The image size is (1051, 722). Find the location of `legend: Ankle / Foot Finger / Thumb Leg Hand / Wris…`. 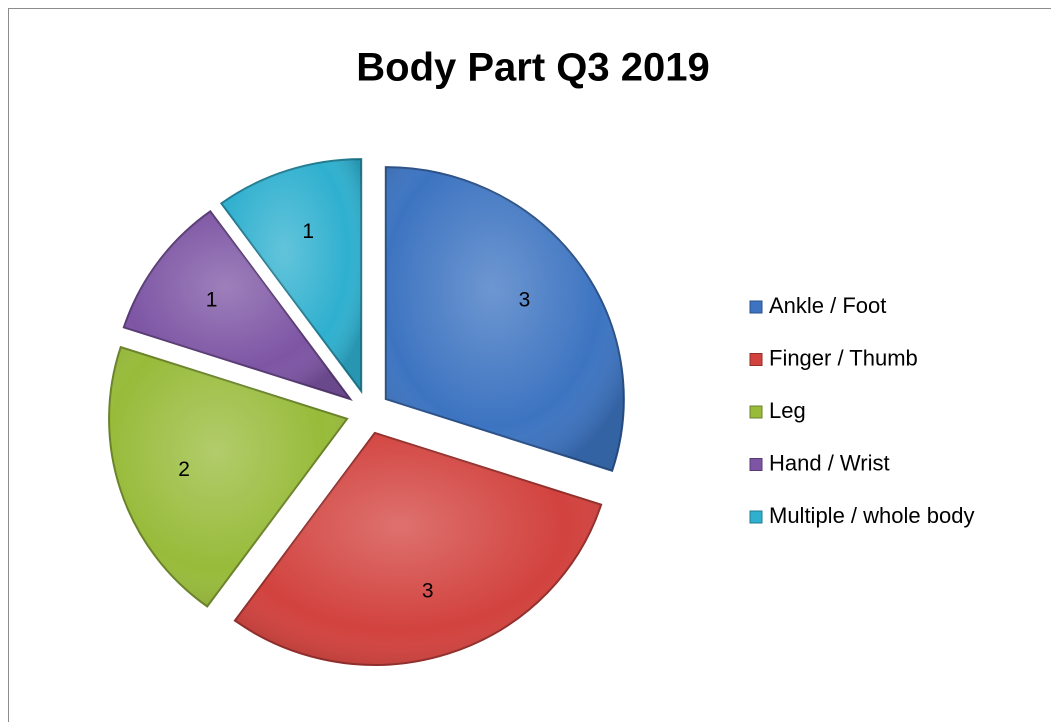

legend: Ankle / Foot Finger / Thumb Leg Hand / Wris… is located at coordinates (861, 410).